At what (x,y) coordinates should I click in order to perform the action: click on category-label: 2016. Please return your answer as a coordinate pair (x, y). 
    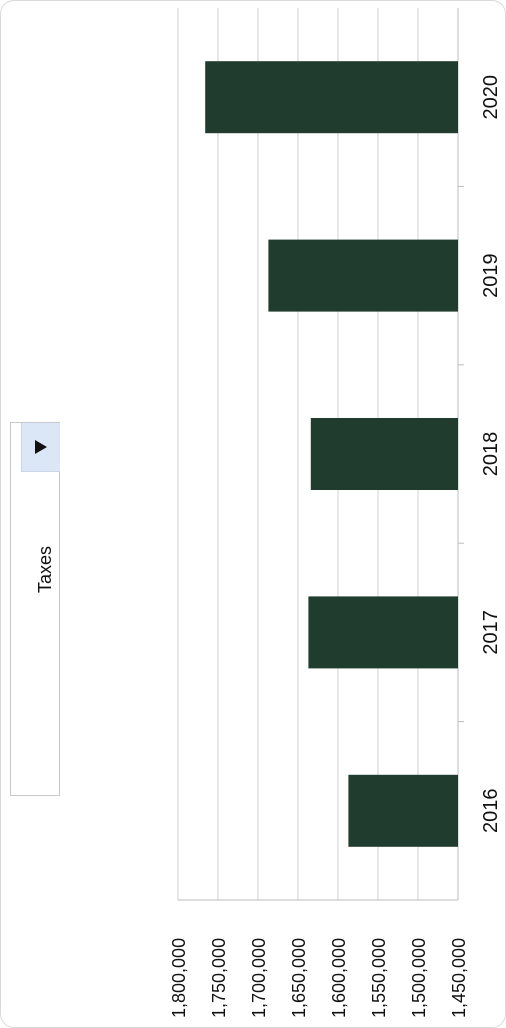
    Looking at the image, I should click on (491, 811).